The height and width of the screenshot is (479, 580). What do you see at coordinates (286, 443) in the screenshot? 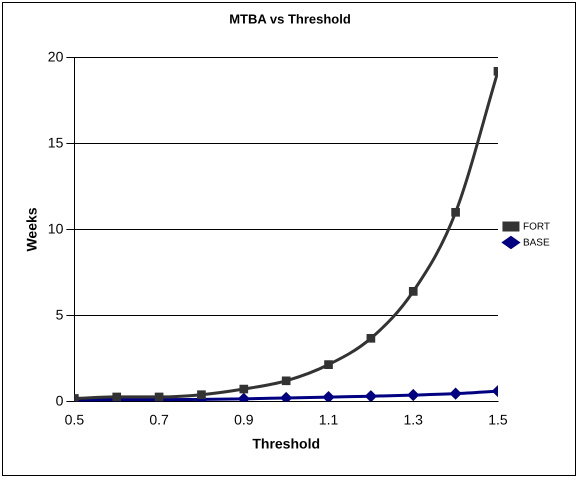
I see `x-axis-title: Threshold` at bounding box center [286, 443].